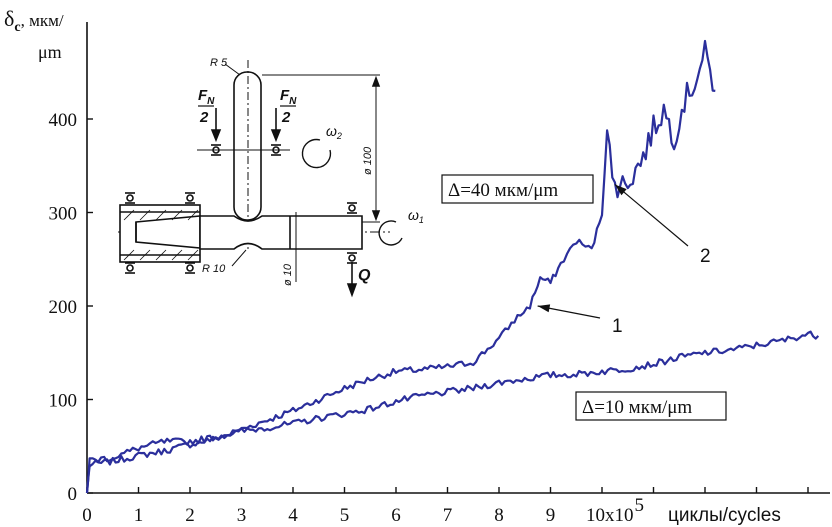 Image resolution: width=832 pixels, height=527 pixels. I want to click on y-axis-label: δc, мкм/ μm, so click(34, 34).